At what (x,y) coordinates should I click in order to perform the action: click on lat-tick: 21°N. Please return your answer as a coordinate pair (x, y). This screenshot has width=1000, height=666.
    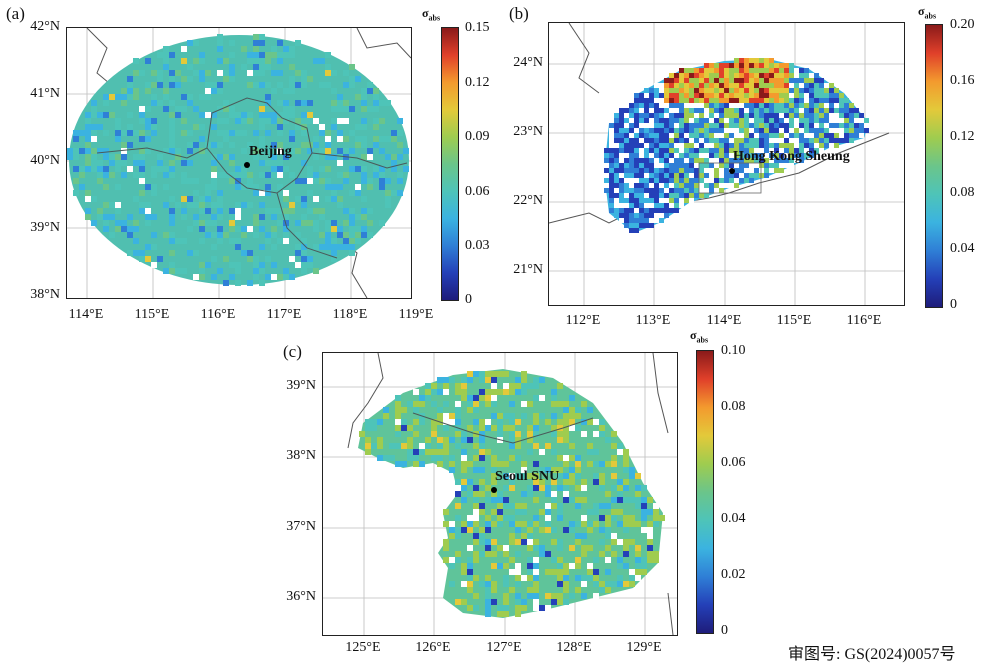
    Looking at the image, I should click on (528, 269).